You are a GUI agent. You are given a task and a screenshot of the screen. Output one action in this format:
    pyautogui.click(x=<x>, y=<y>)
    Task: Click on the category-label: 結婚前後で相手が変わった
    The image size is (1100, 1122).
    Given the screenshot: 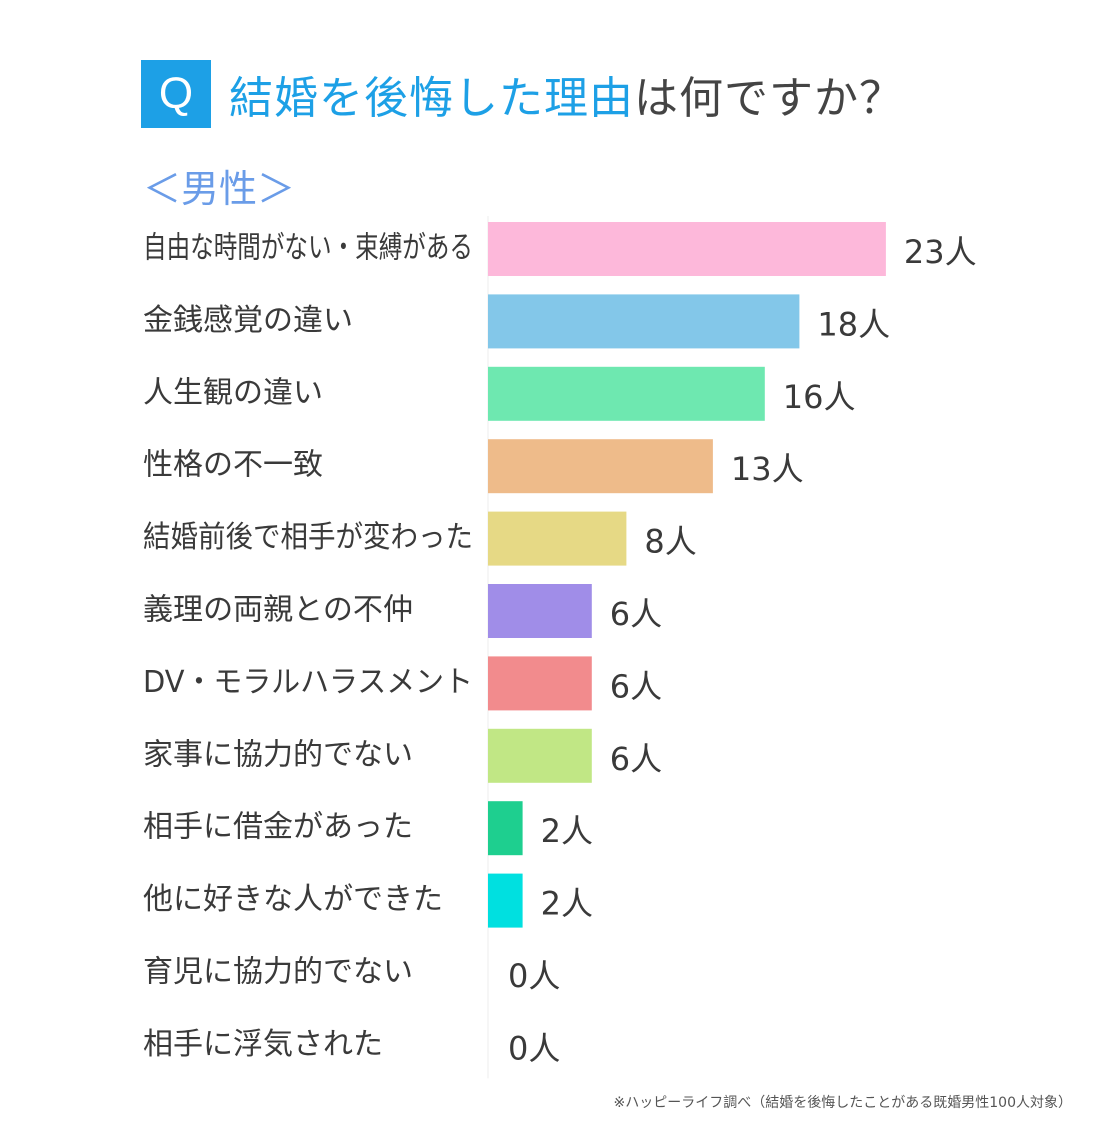 What is the action you would take?
    pyautogui.click(x=308, y=537)
    